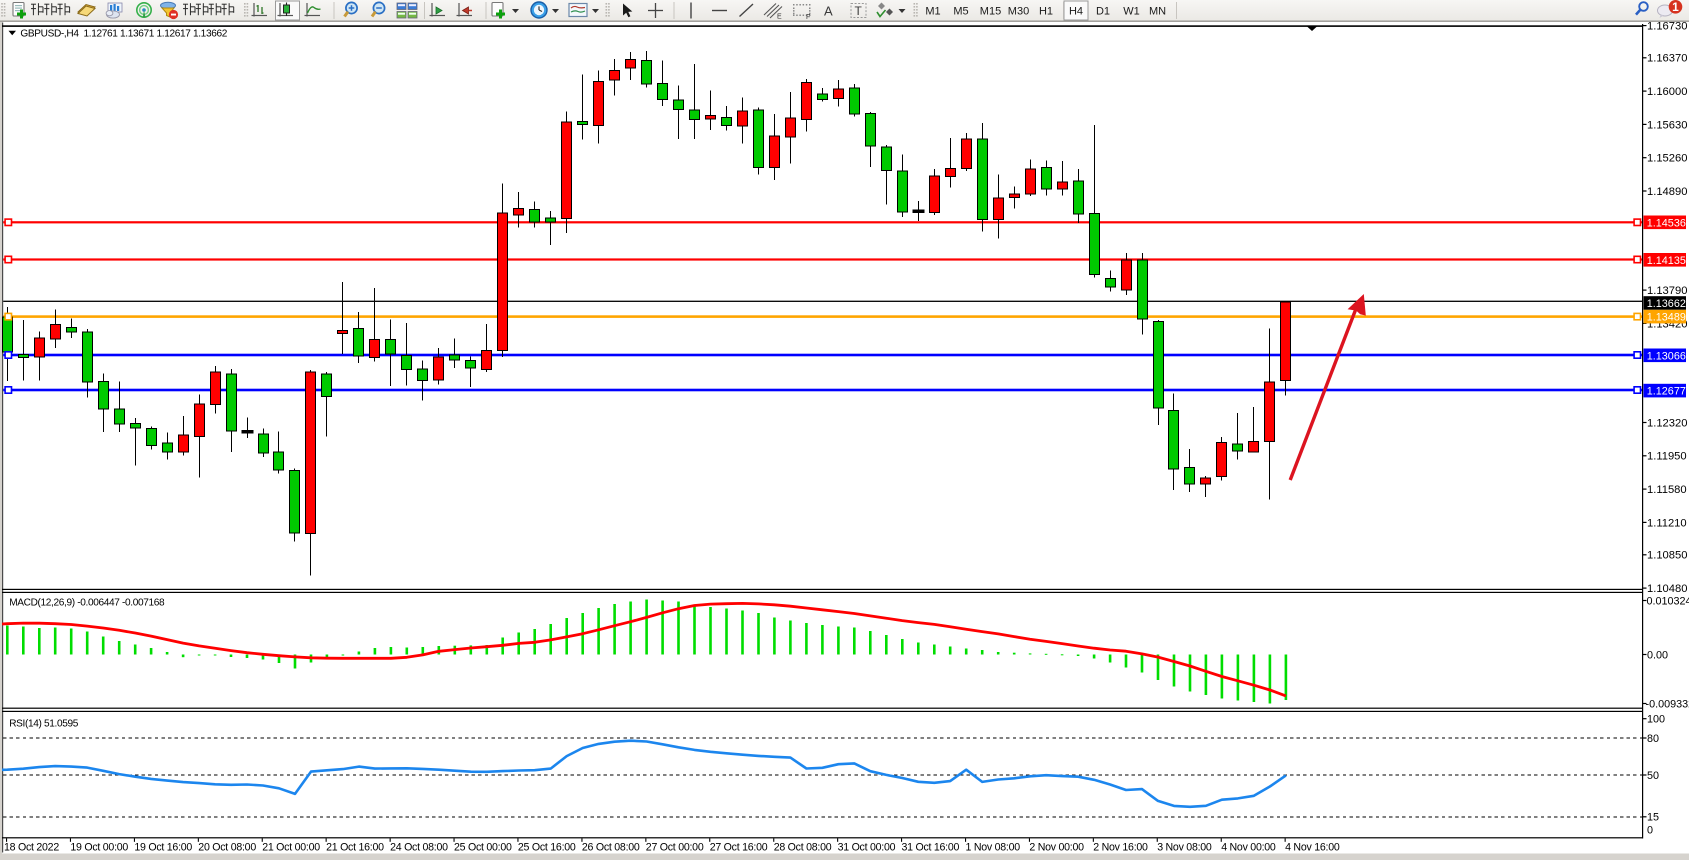 The image size is (1689, 860). Describe the element at coordinates (1667, 556) in the screenshot. I see `svg-text: 1.10850` at that location.